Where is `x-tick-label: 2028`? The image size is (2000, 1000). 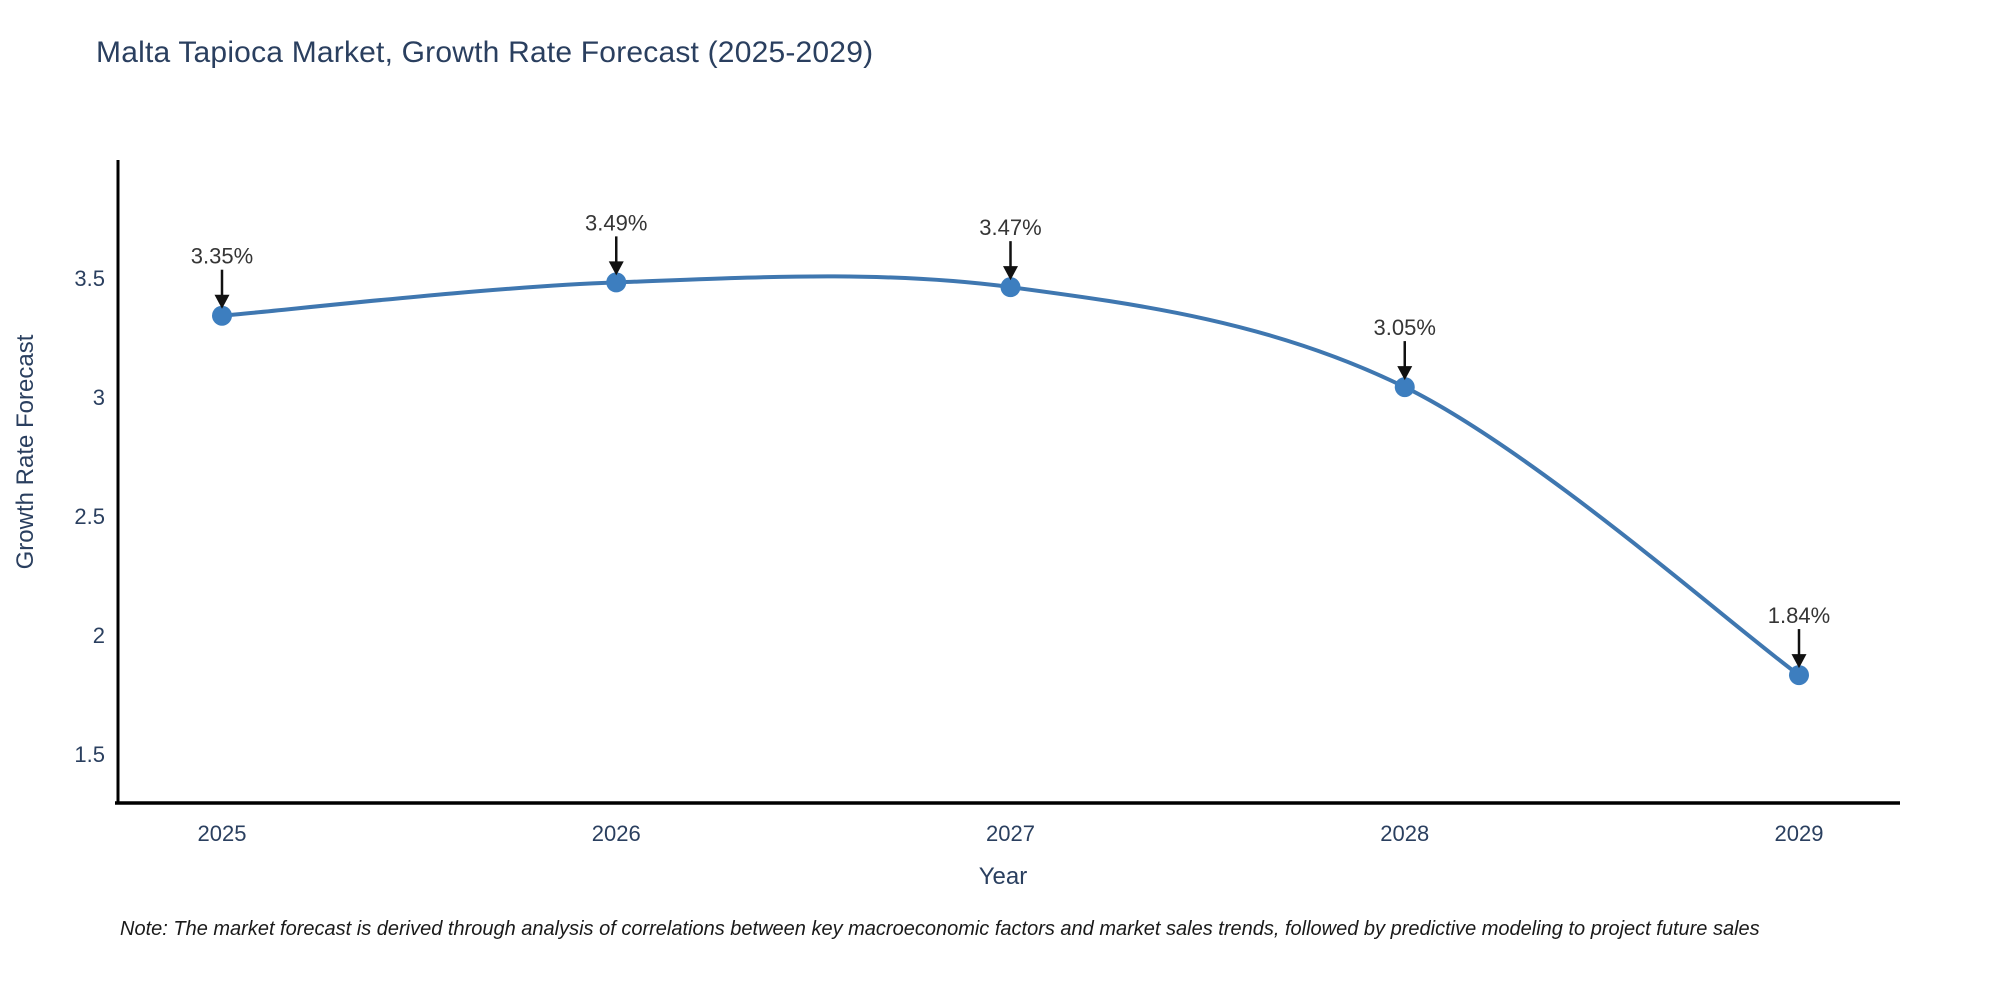
x-tick-label: 2028 is located at coordinates (1404, 833).